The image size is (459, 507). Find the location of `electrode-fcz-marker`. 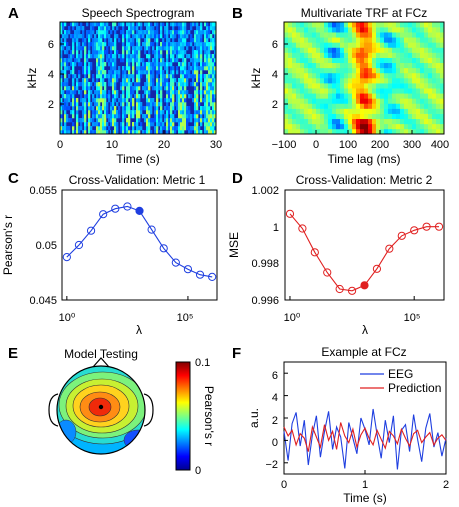

electrode-fcz-marker is located at coordinates (101, 407).